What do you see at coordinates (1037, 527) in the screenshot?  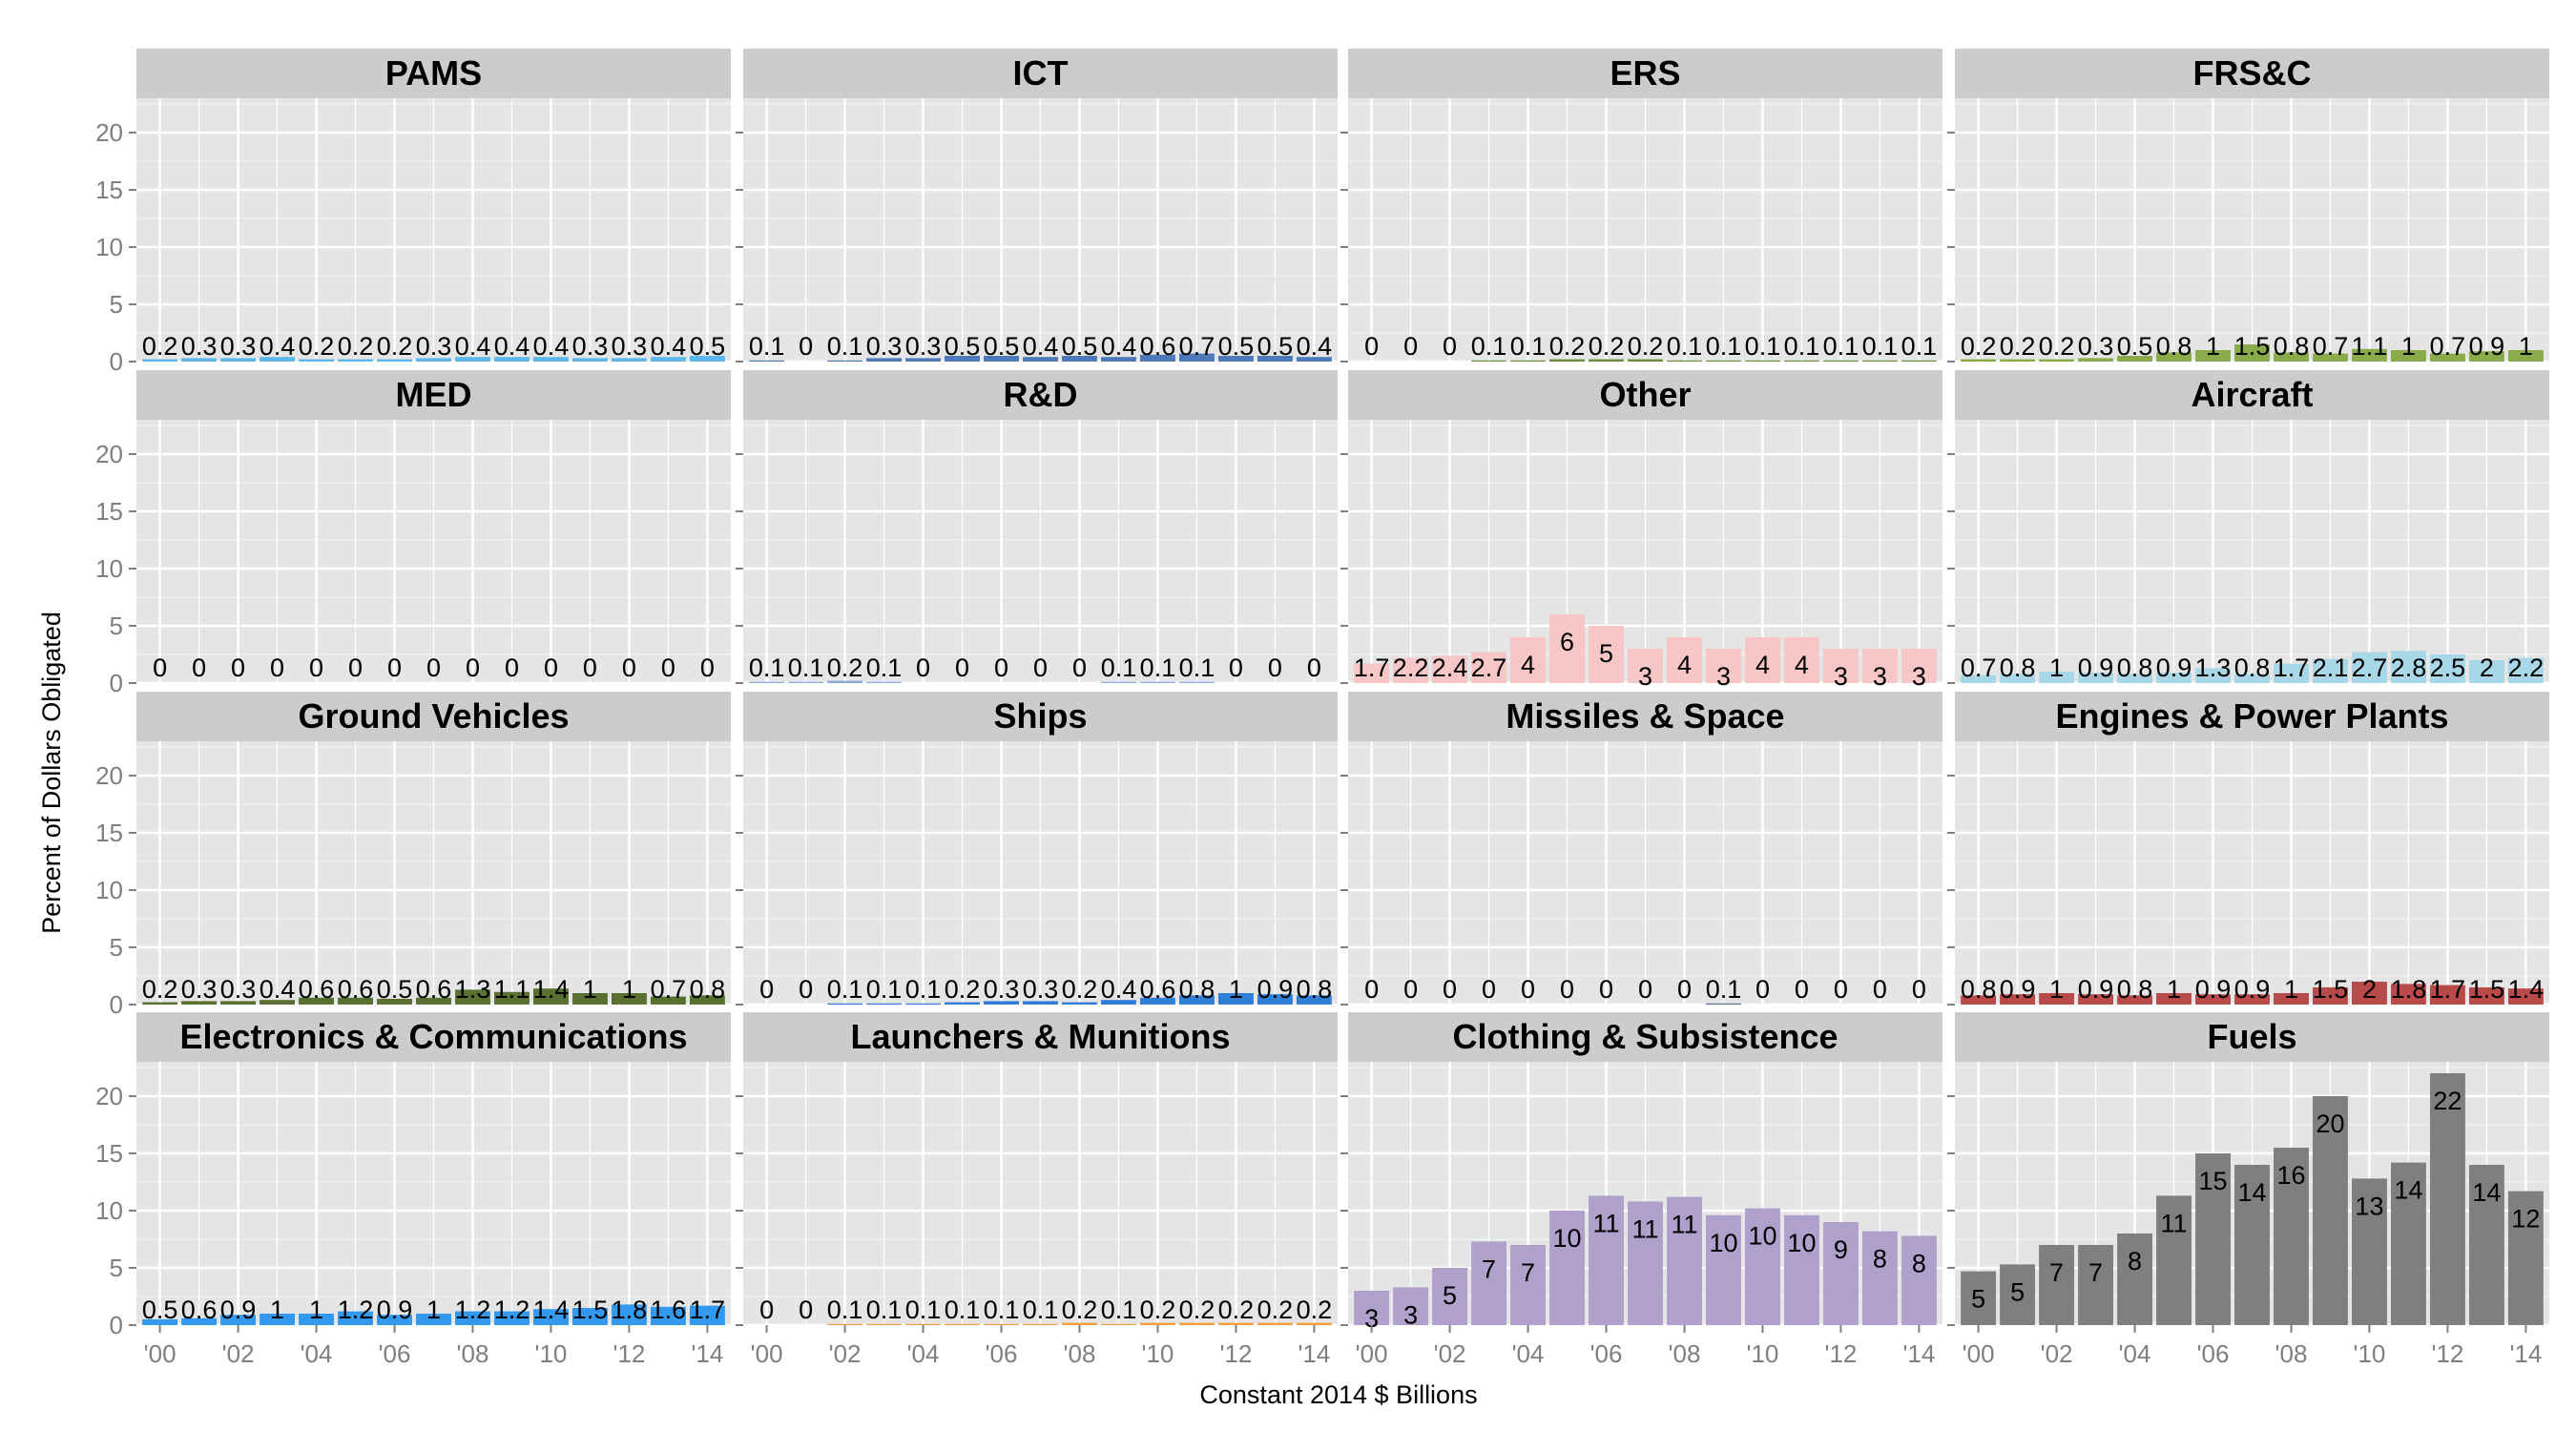 I see `panel-6: R&D0.1 0.1 0.2 0.1 0 0 0 0 0 0.1 0.1 0.1 0 0 0` at bounding box center [1037, 527].